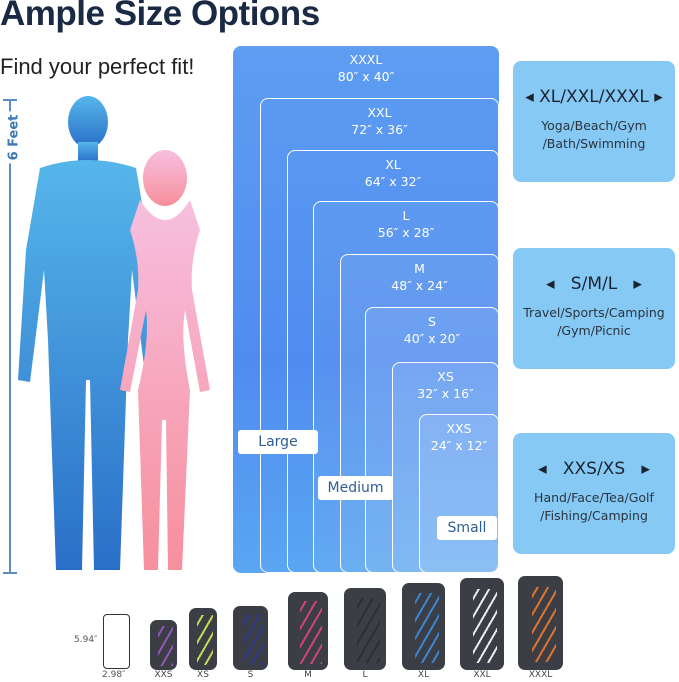 The width and height of the screenshot is (679, 682). What do you see at coordinates (160, 16) in the screenshot?
I see `title: Ample Size Options` at bounding box center [160, 16].